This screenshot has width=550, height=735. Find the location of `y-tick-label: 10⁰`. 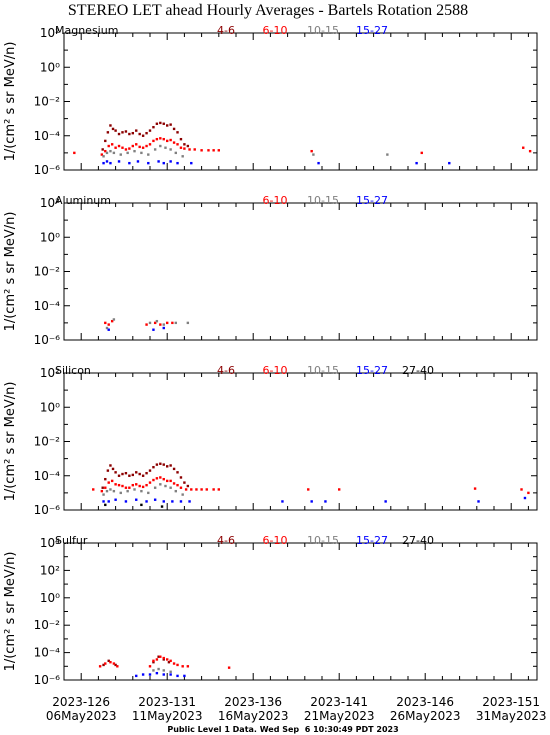

y-tick-label: 10⁰ is located at coordinates (50, 237).